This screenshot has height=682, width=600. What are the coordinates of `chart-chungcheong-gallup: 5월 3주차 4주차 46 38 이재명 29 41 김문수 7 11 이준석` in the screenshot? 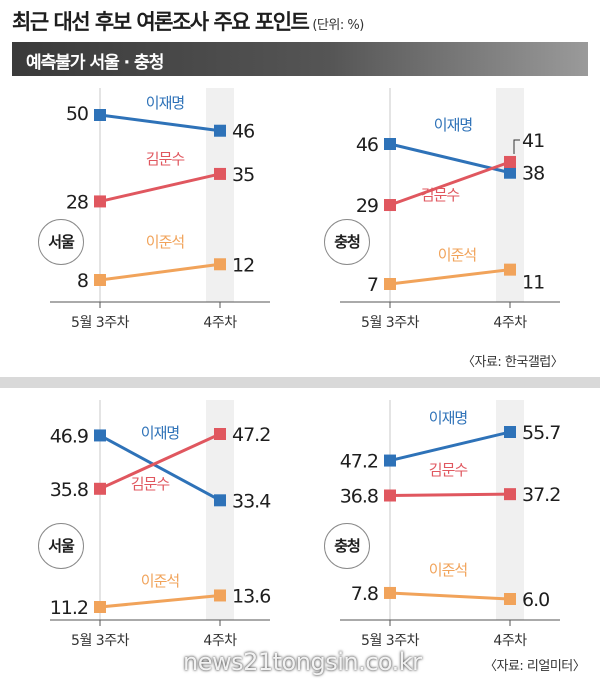 It's located at (450, 209).